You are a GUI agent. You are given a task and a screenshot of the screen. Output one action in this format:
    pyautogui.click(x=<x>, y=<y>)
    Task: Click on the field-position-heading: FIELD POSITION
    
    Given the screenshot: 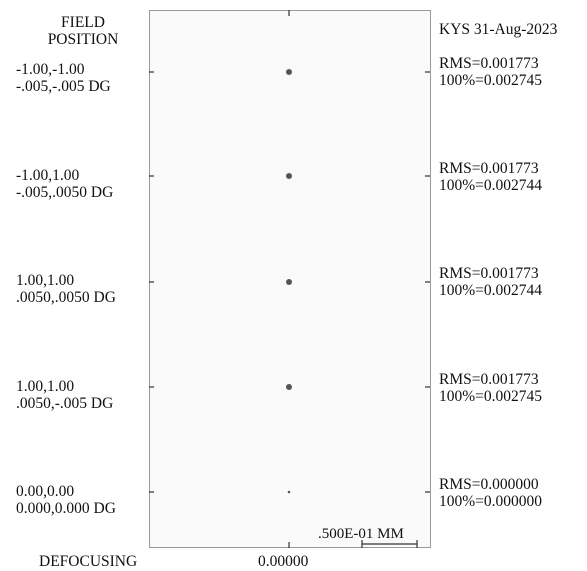 What is the action you would take?
    pyautogui.click(x=83, y=31)
    